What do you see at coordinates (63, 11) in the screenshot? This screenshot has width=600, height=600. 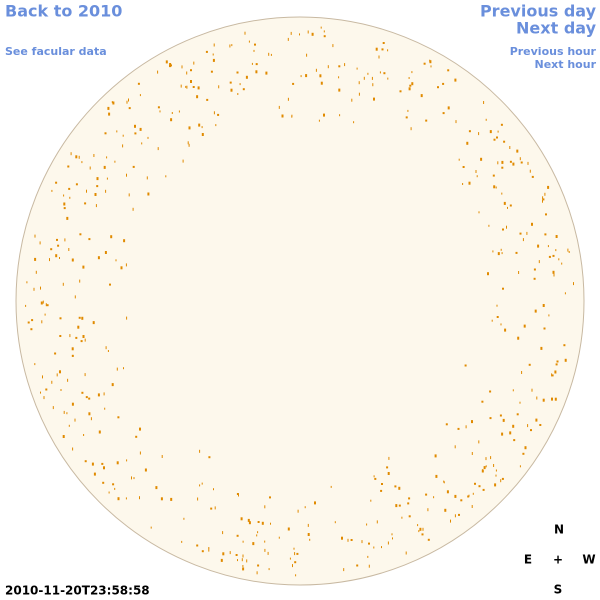 I see `back-link: Back to 2010` at bounding box center [63, 11].